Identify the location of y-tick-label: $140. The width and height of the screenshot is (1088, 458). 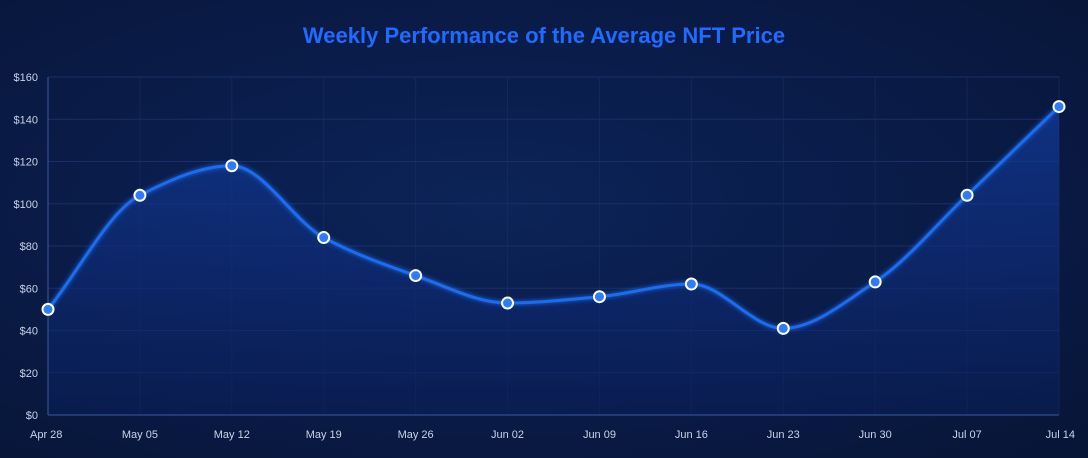
(26, 120).